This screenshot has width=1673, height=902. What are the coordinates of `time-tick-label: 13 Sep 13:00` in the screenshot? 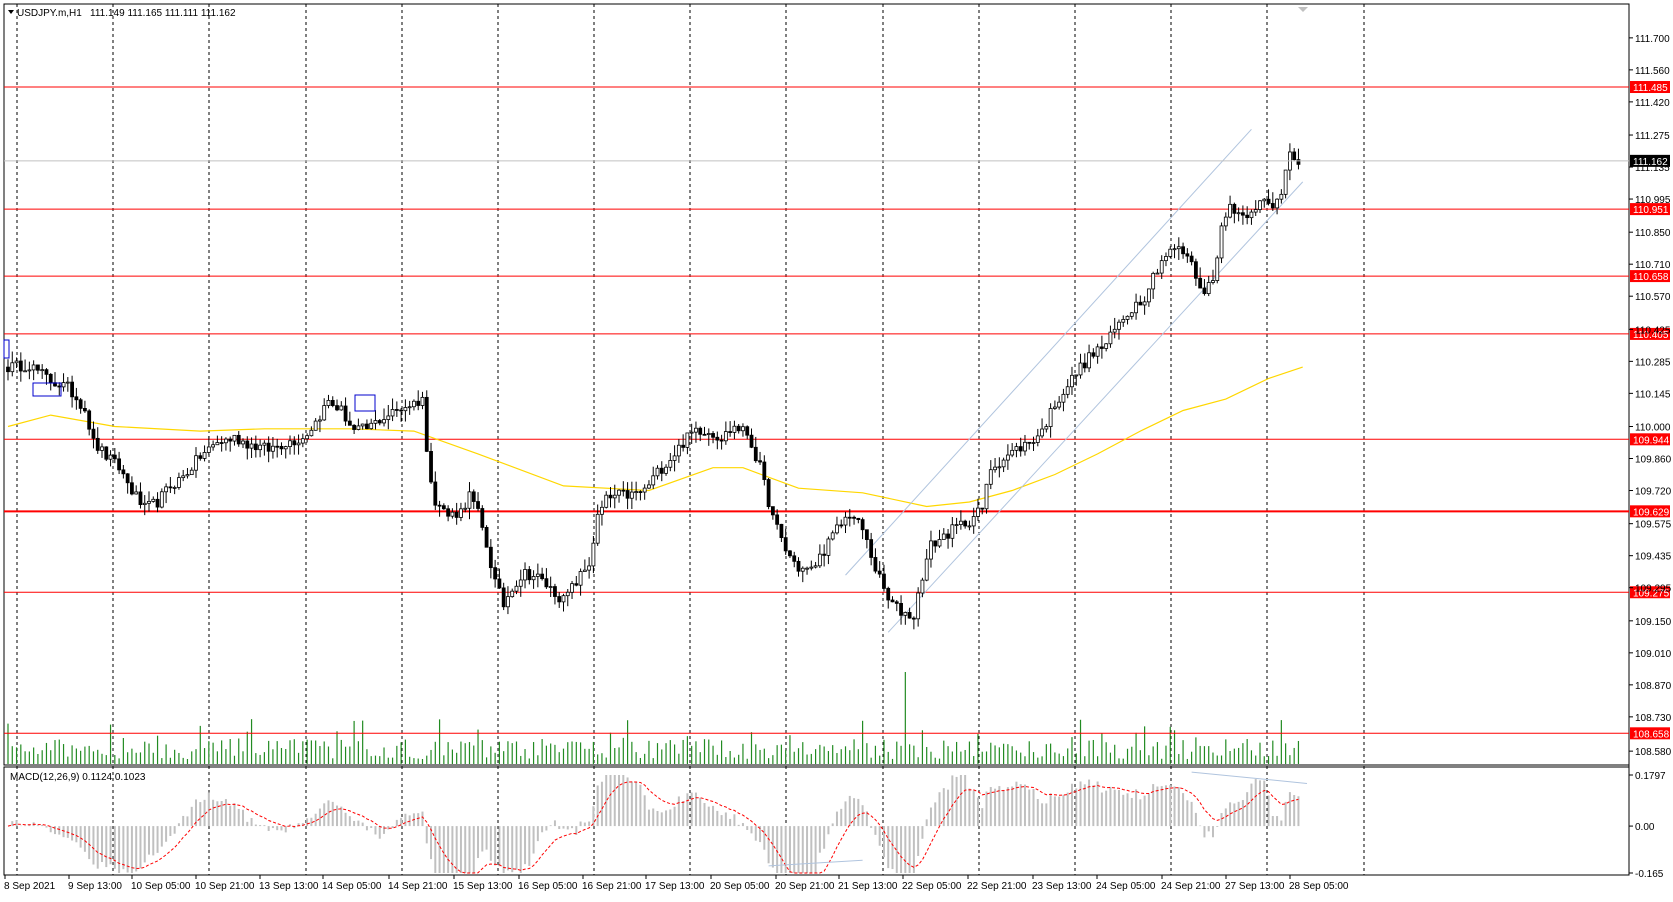 It's located at (289, 886).